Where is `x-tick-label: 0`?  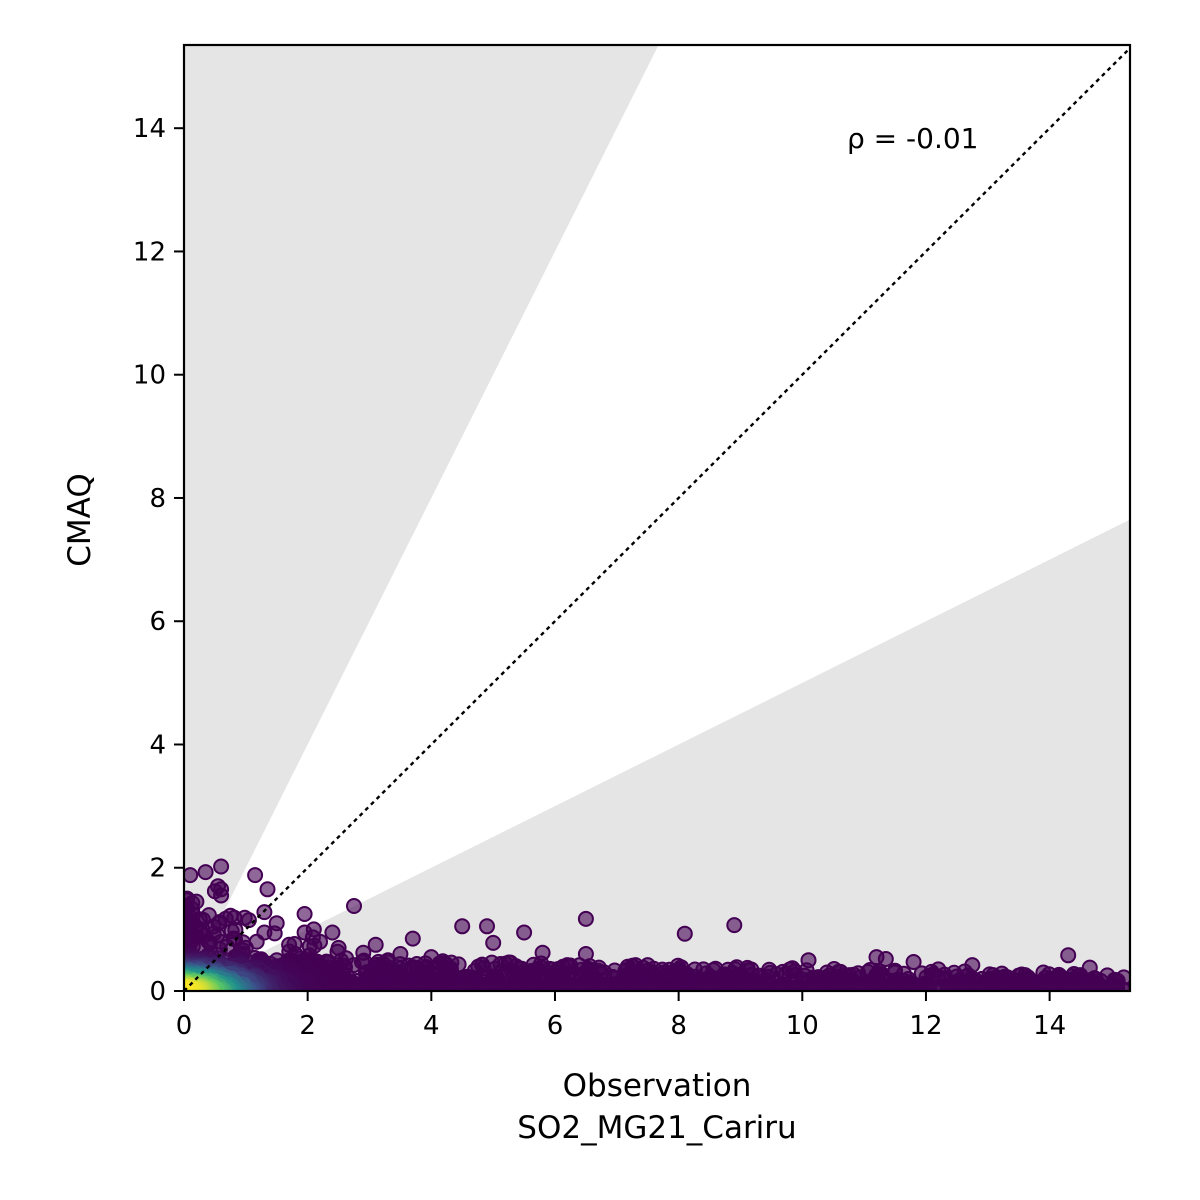
x-tick-label: 0 is located at coordinates (184, 1026).